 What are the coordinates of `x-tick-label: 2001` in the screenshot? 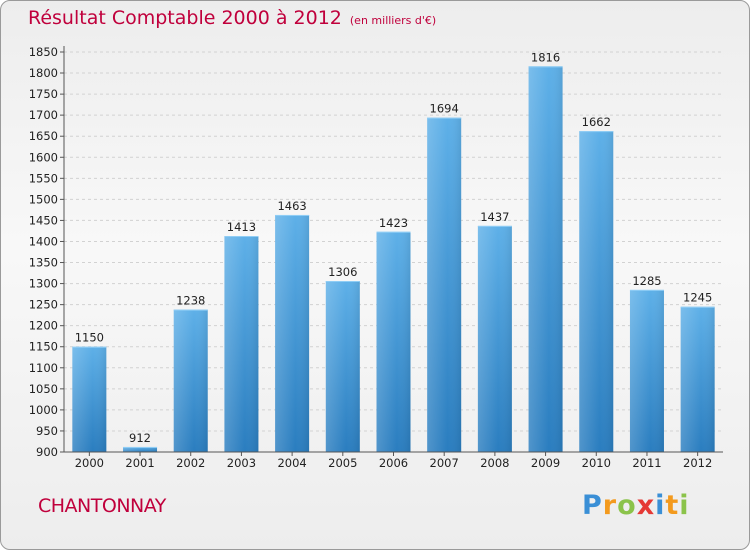 It's located at (139, 463).